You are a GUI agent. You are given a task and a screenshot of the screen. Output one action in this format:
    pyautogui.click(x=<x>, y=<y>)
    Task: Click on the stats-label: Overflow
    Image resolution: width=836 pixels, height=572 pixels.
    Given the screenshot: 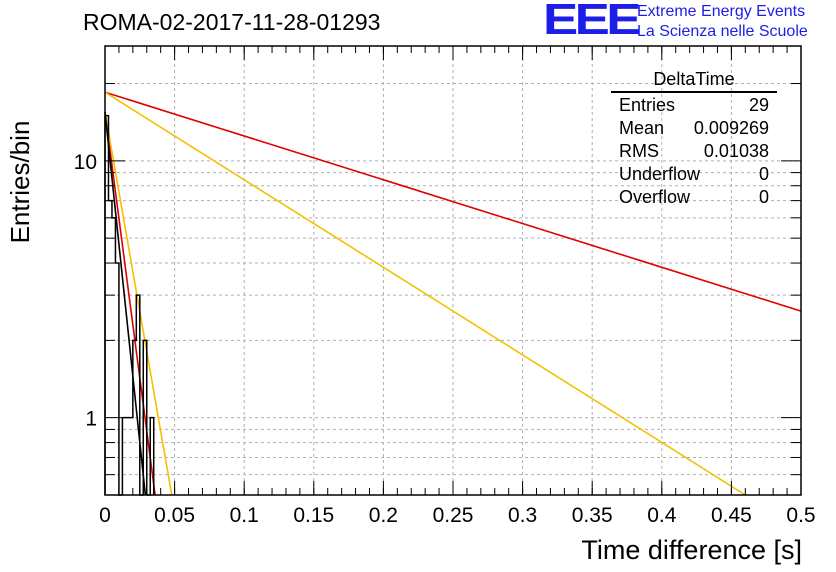 What is the action you would take?
    pyautogui.click(x=655, y=197)
    